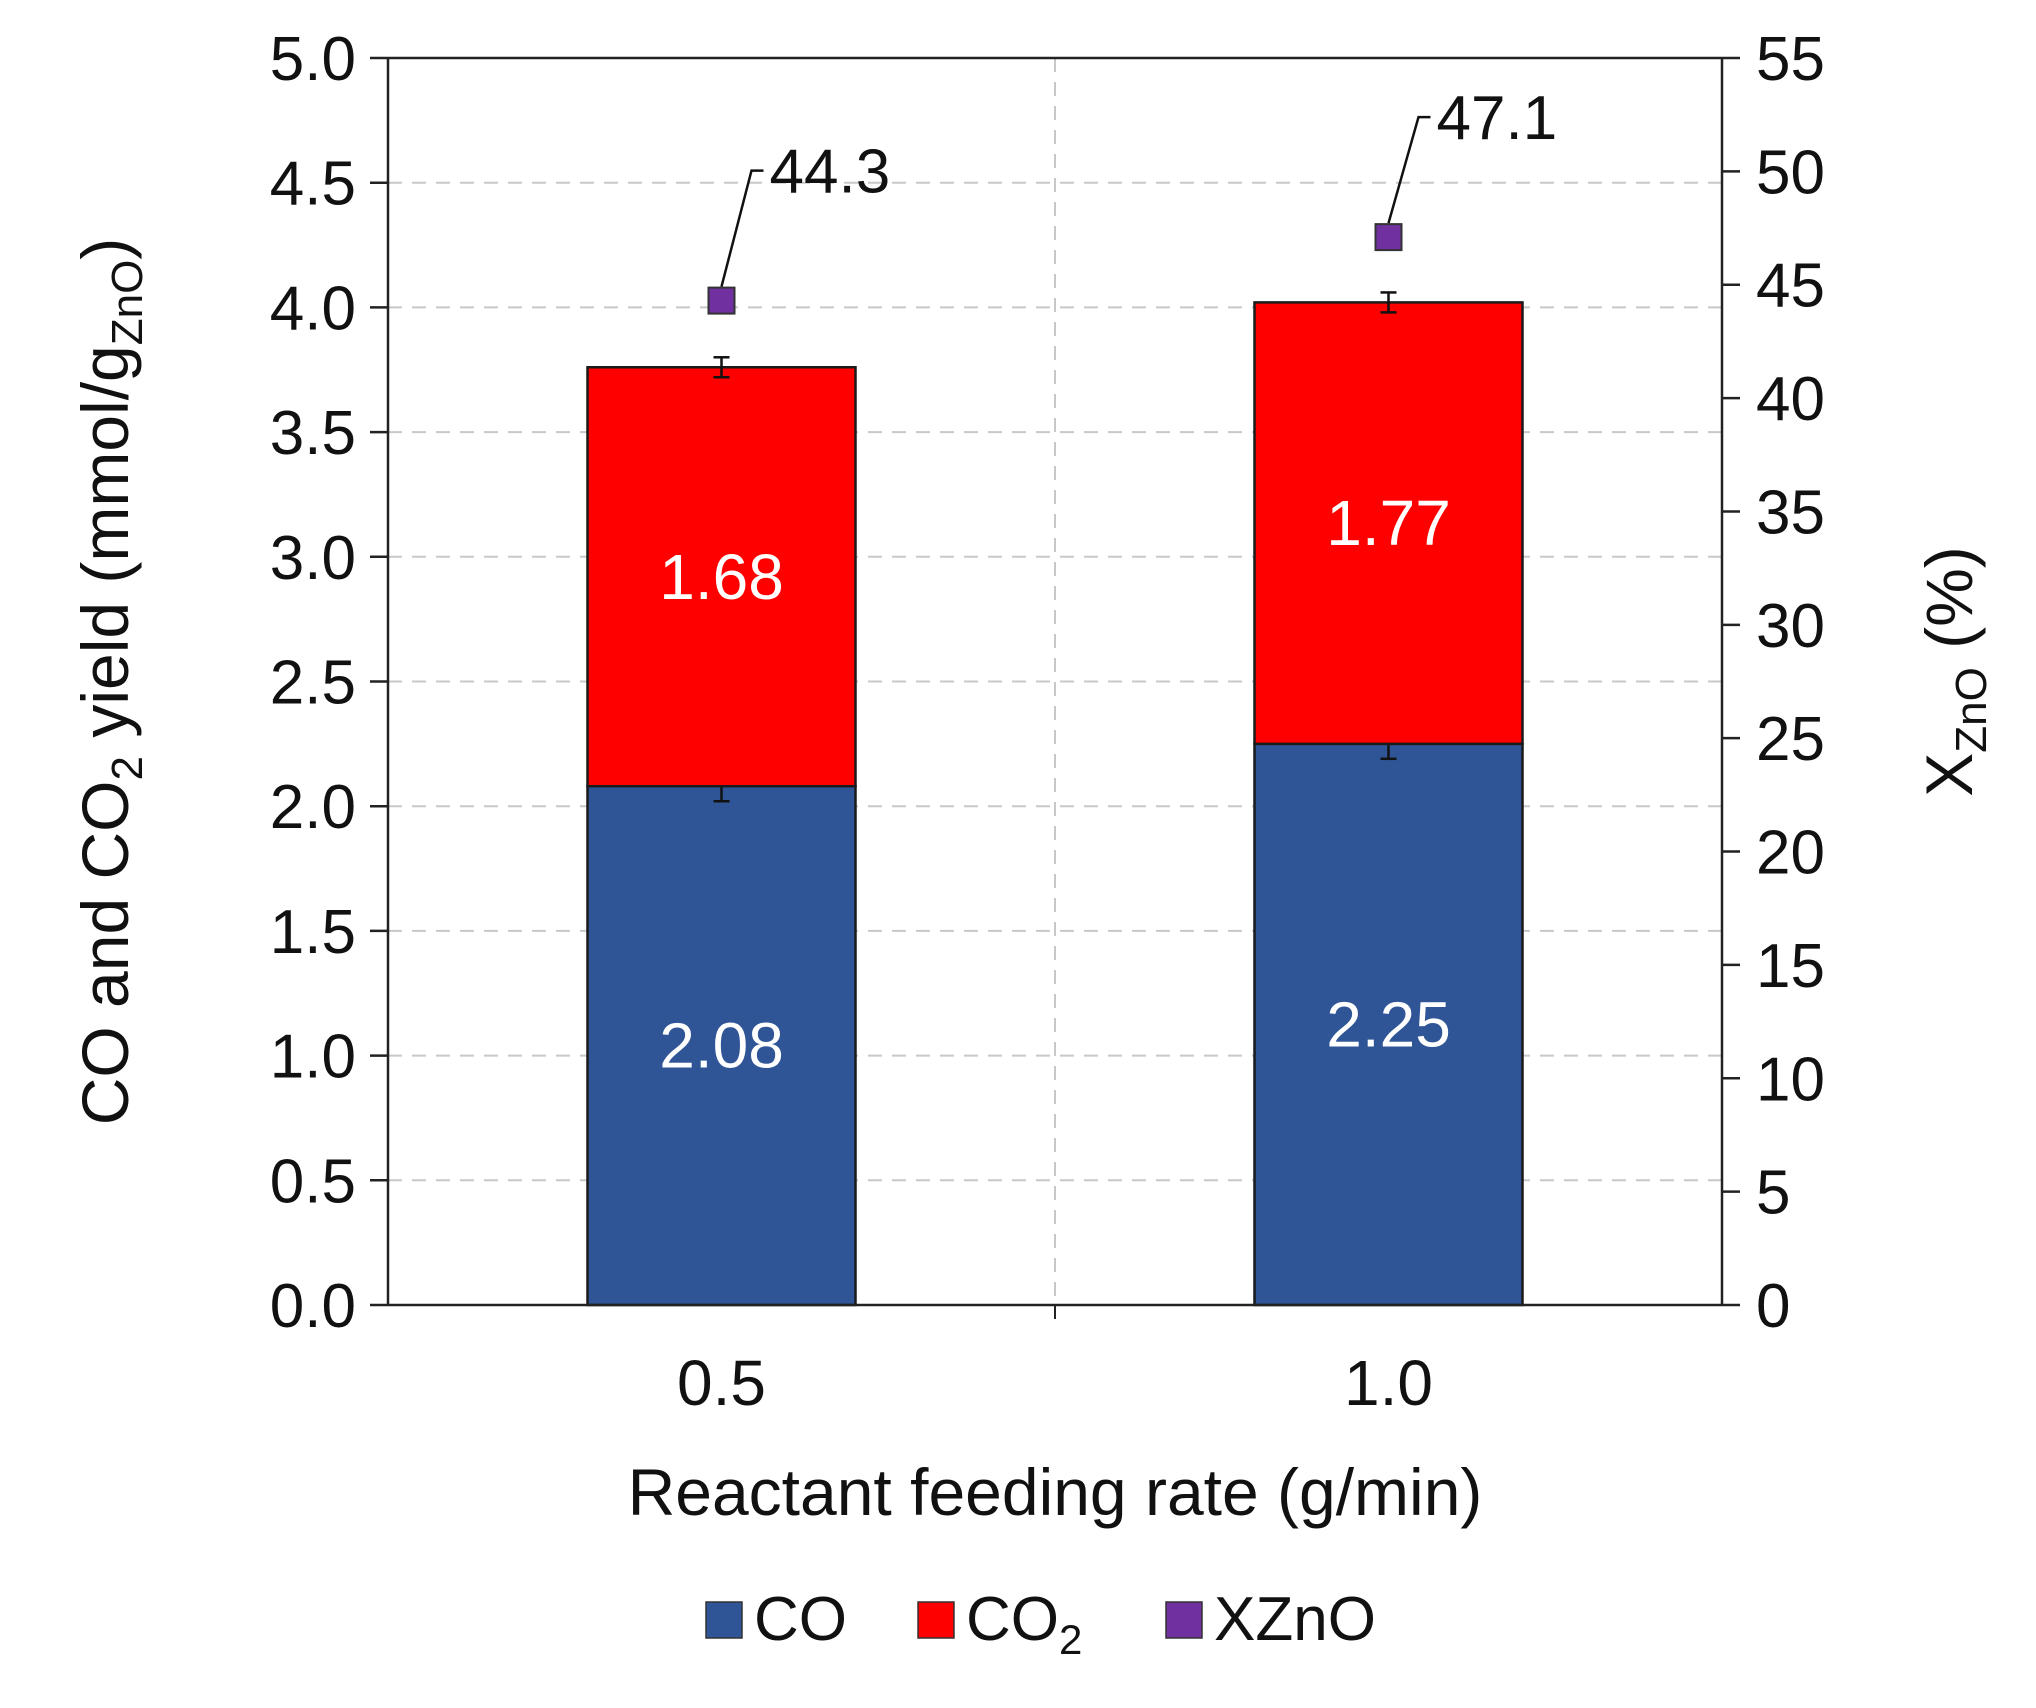 The width and height of the screenshot is (2036, 1708). What do you see at coordinates (313, 807) in the screenshot?
I see `y-tick-label: 2.0` at bounding box center [313, 807].